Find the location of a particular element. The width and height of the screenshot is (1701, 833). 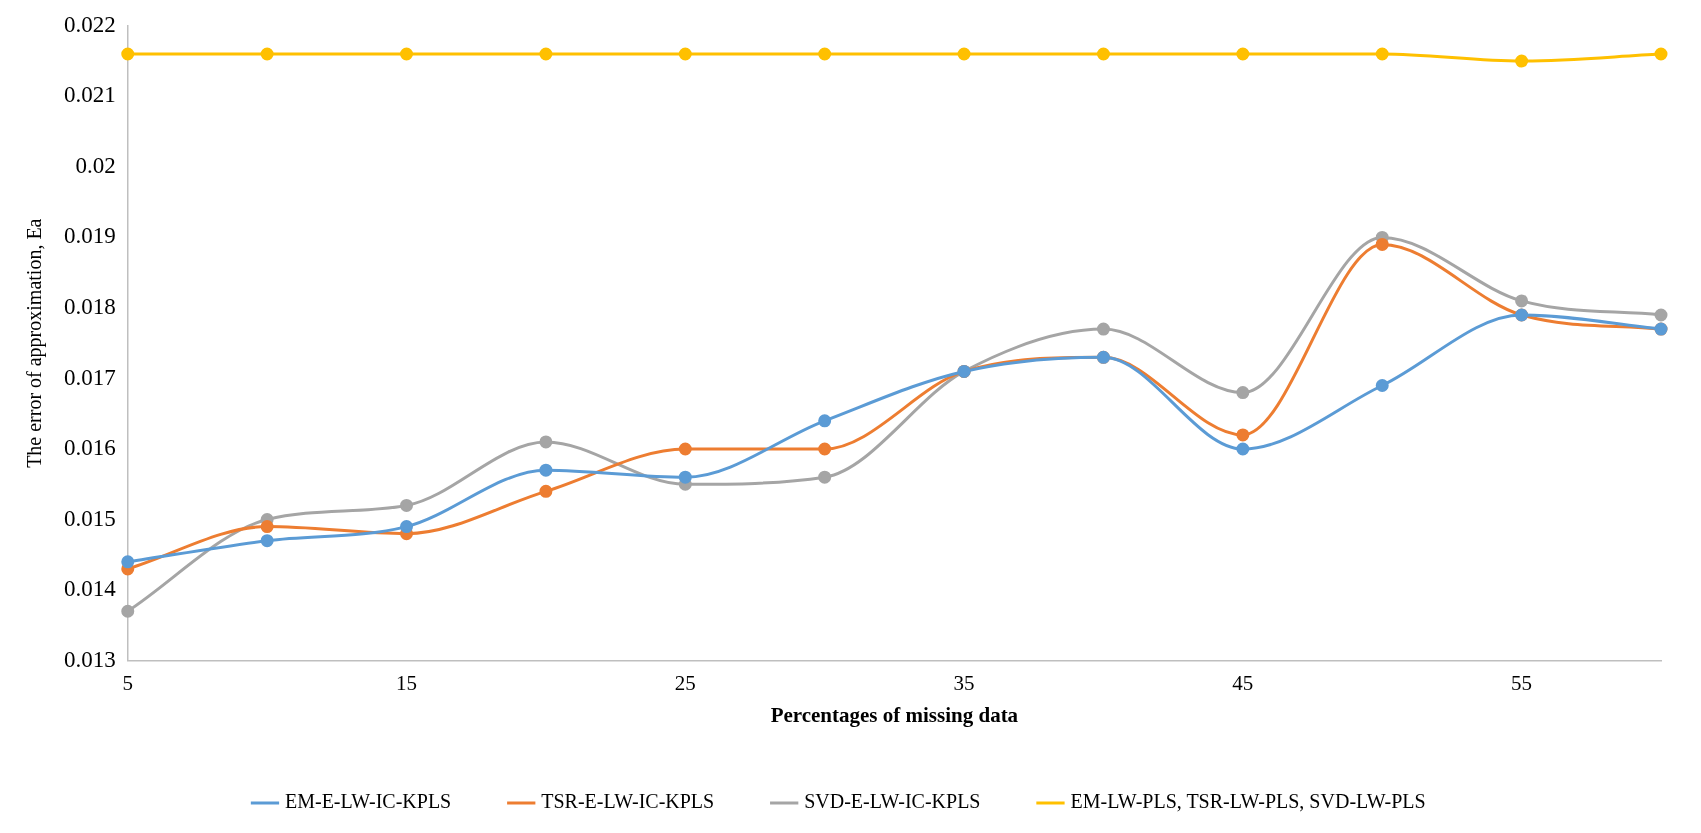

y-tick-label: 0.015 is located at coordinates (90, 518).